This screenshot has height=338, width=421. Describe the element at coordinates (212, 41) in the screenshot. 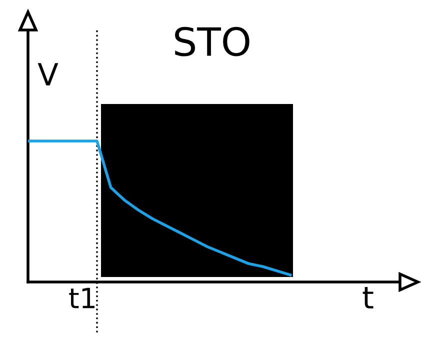

I see `chart-title: STO` at that location.